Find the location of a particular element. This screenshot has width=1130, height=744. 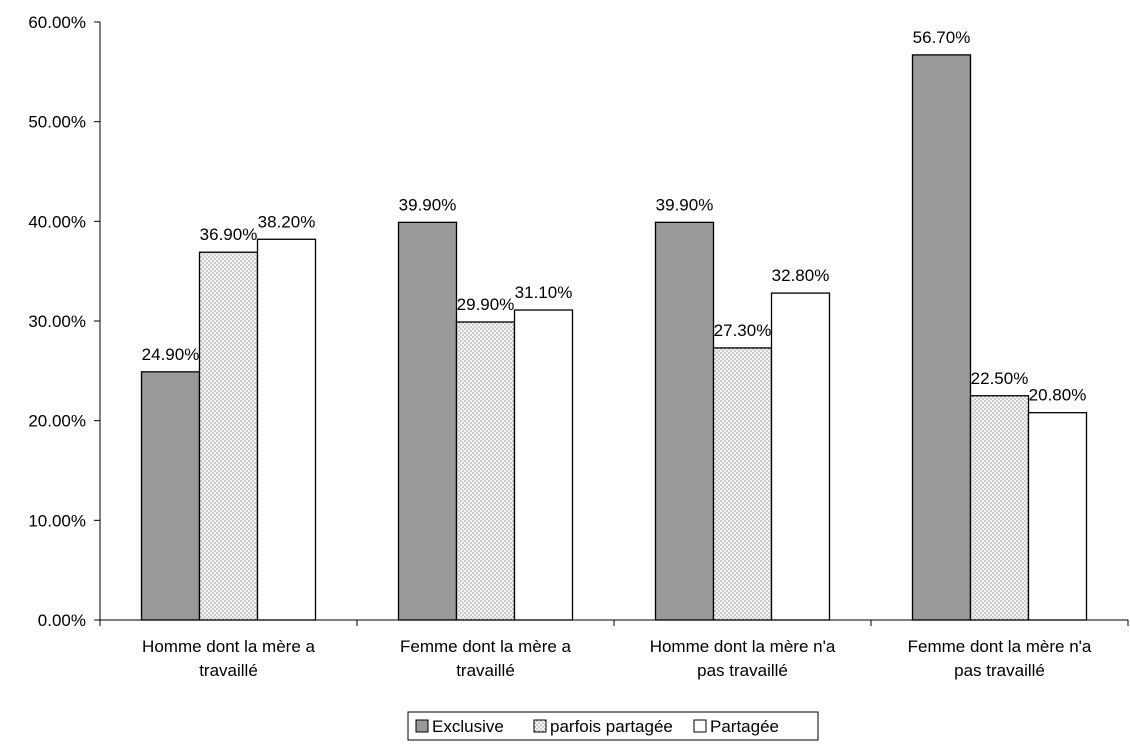

data-label: 32.80% is located at coordinates (801, 275).